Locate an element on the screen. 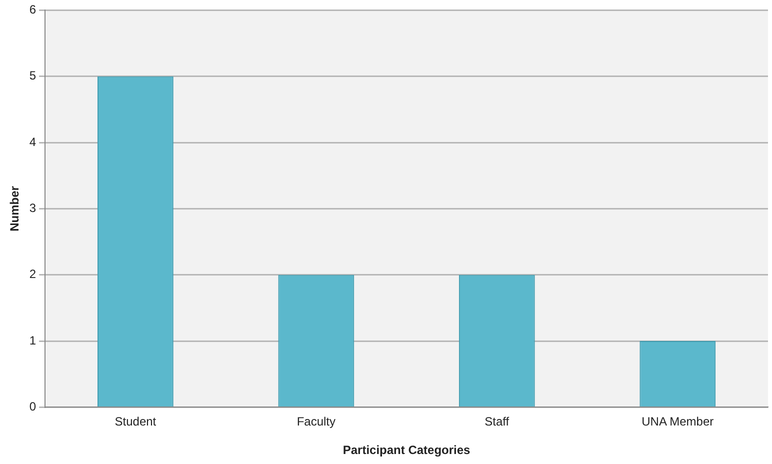  x-tick-label: Faculty is located at coordinates (316, 421).